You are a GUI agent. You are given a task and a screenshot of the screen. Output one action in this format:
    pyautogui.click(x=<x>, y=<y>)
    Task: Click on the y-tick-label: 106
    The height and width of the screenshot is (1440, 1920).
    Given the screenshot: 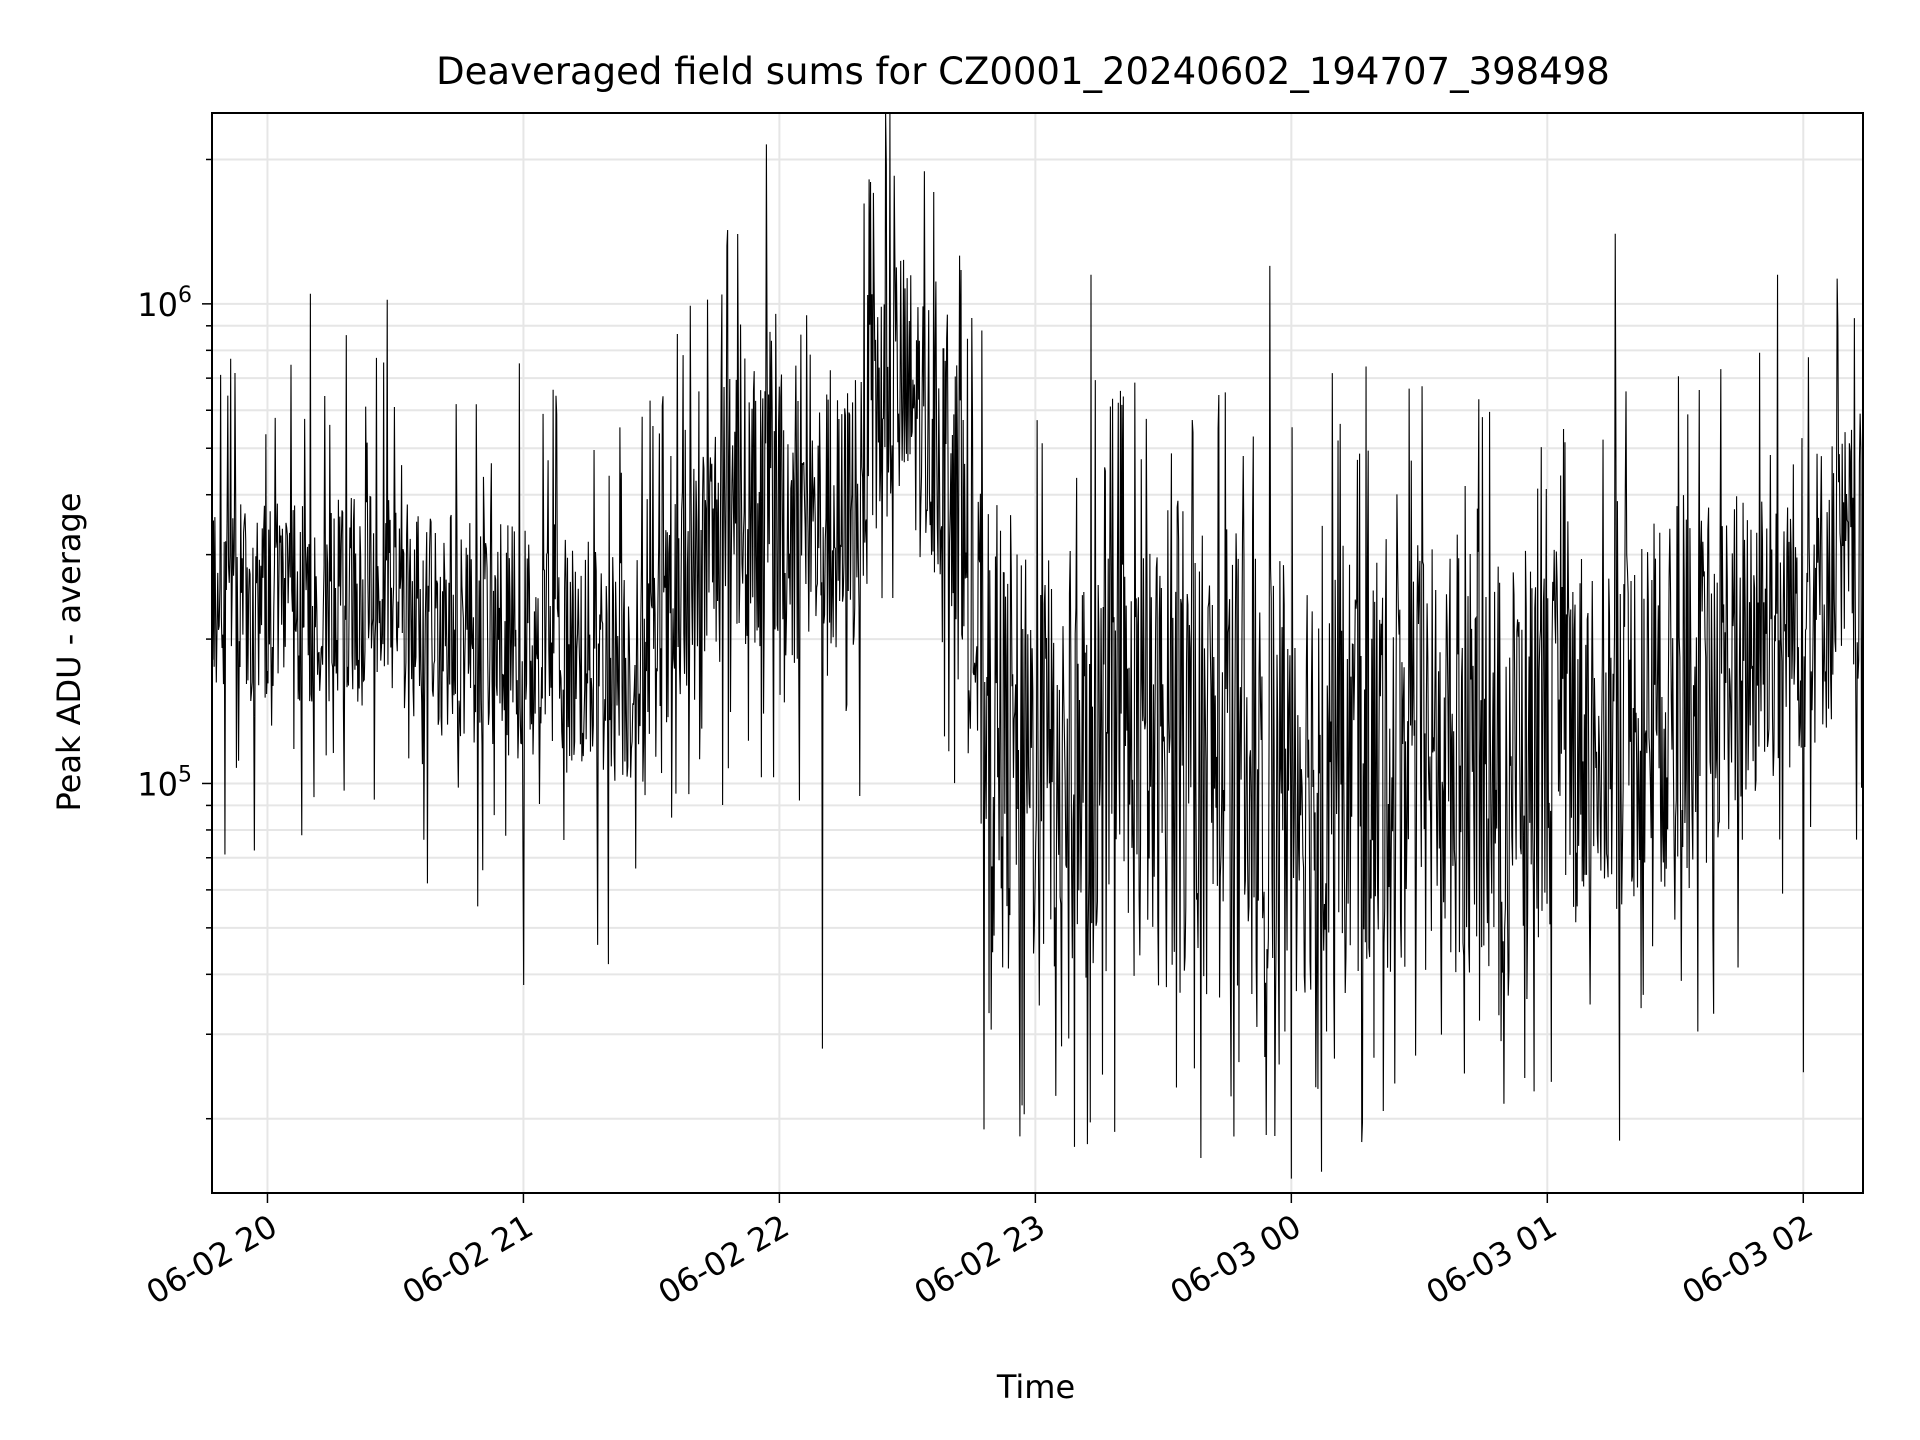 What is the action you would take?
    pyautogui.click(x=164, y=303)
    